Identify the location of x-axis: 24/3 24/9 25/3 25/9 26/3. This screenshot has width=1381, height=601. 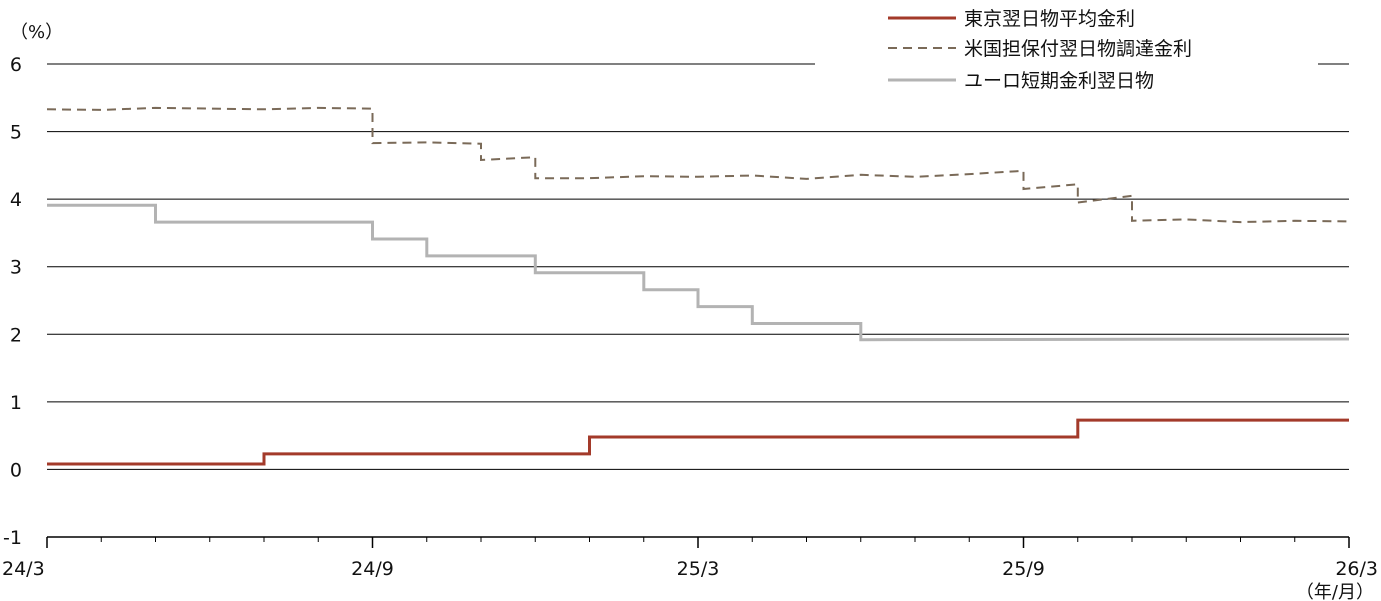
(690, 558).